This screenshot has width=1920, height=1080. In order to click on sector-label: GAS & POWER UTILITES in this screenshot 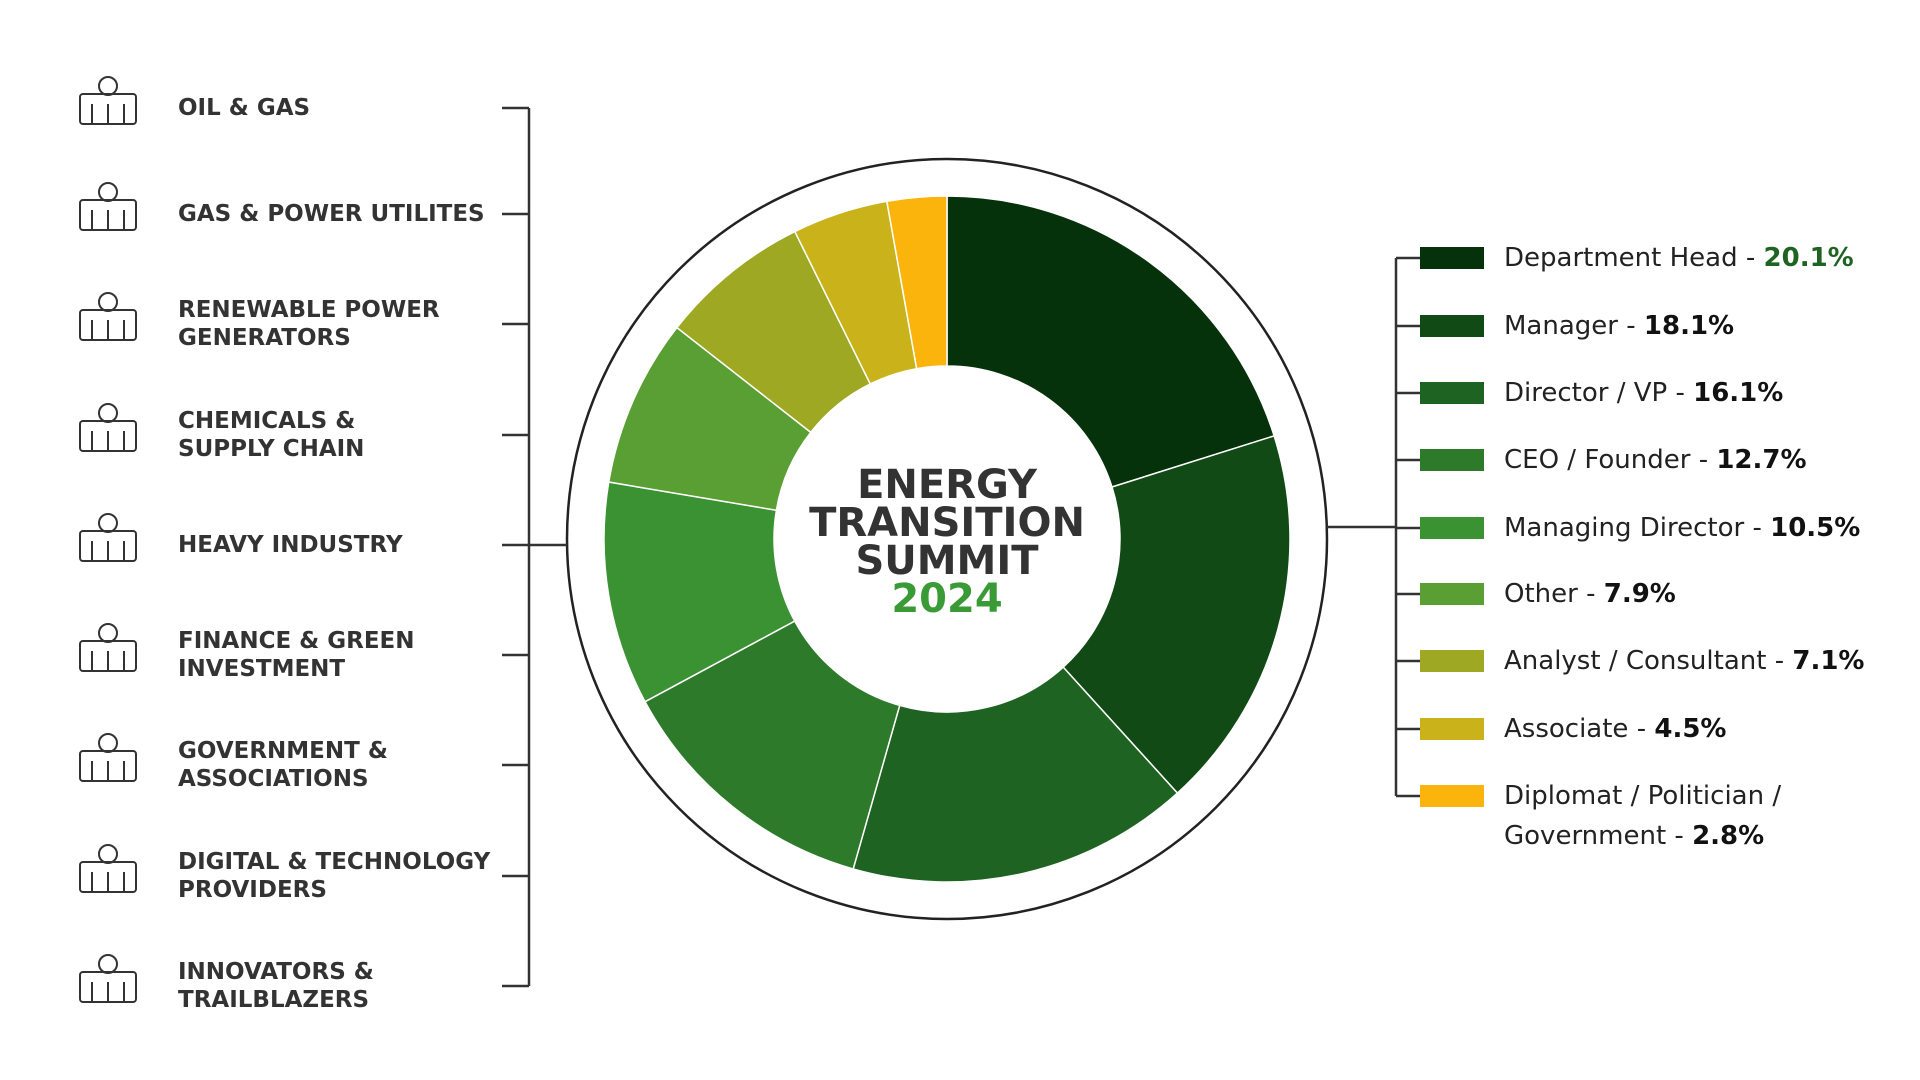, I will do `click(331, 214)`.